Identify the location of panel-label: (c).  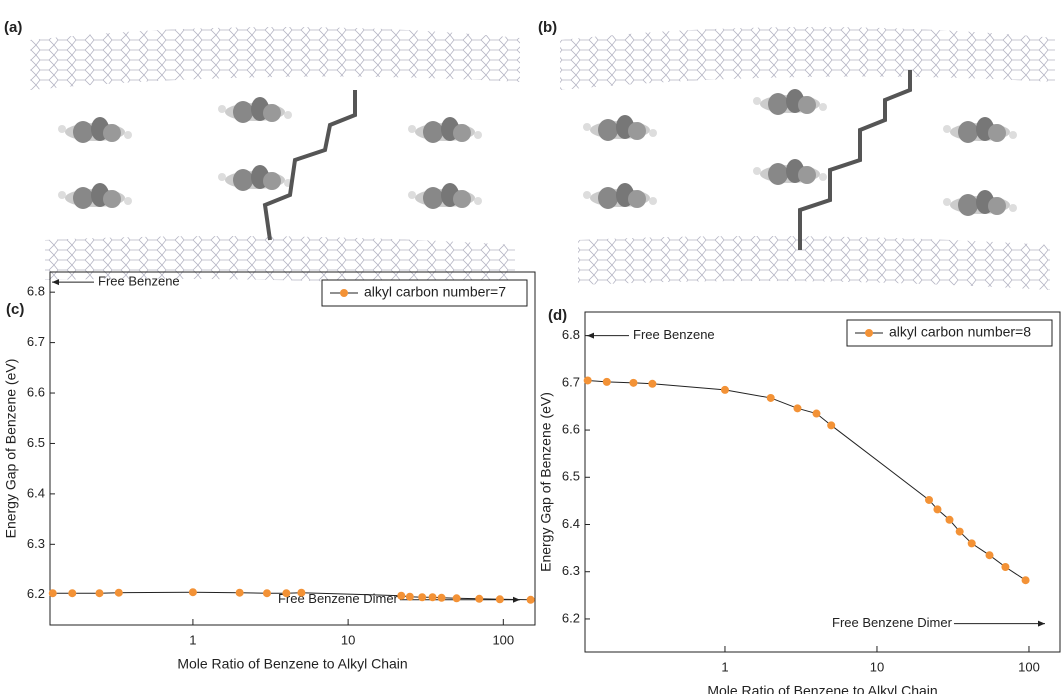
(15, 309).